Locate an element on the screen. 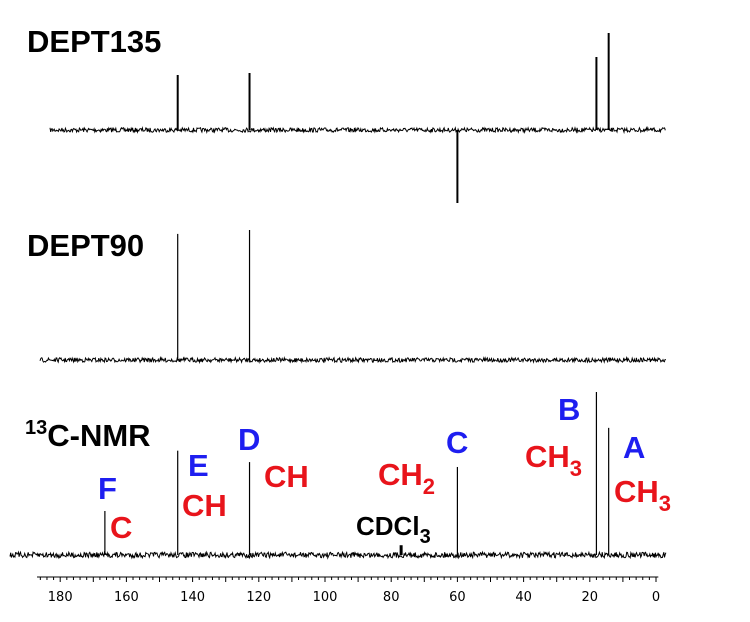 This screenshot has height=622, width=750. ppm-axis: 180 160 140 120 100 80 60 40 20 0 is located at coordinates (348, 590).